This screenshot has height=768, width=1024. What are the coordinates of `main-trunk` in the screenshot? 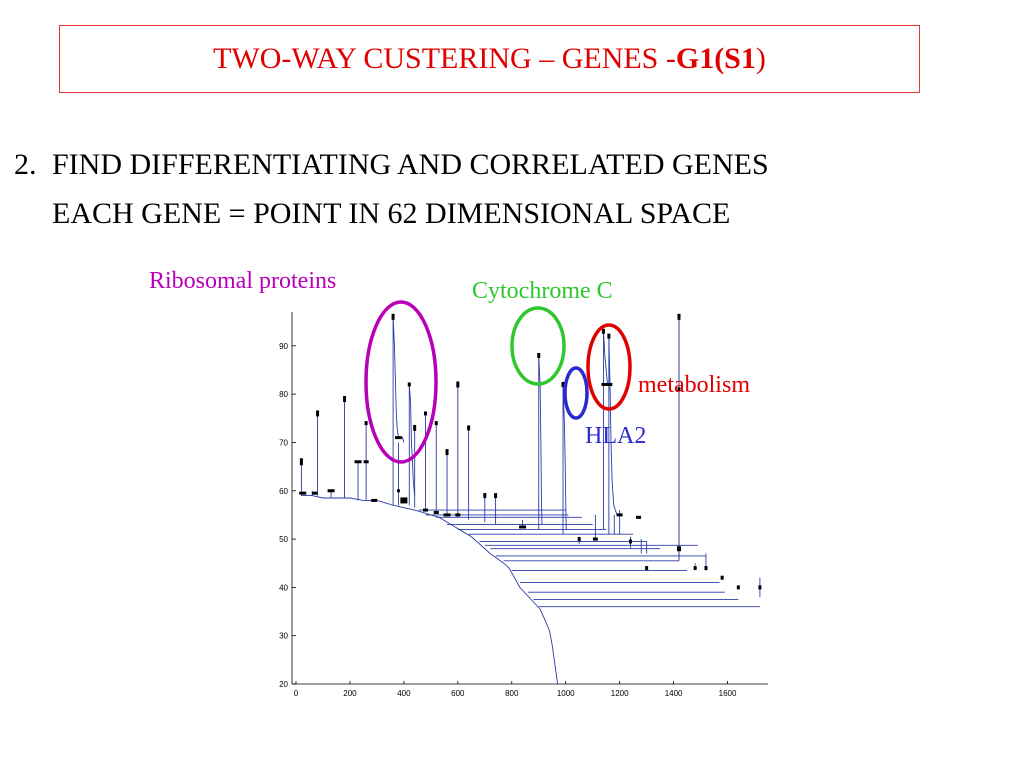 It's located at (430, 590).